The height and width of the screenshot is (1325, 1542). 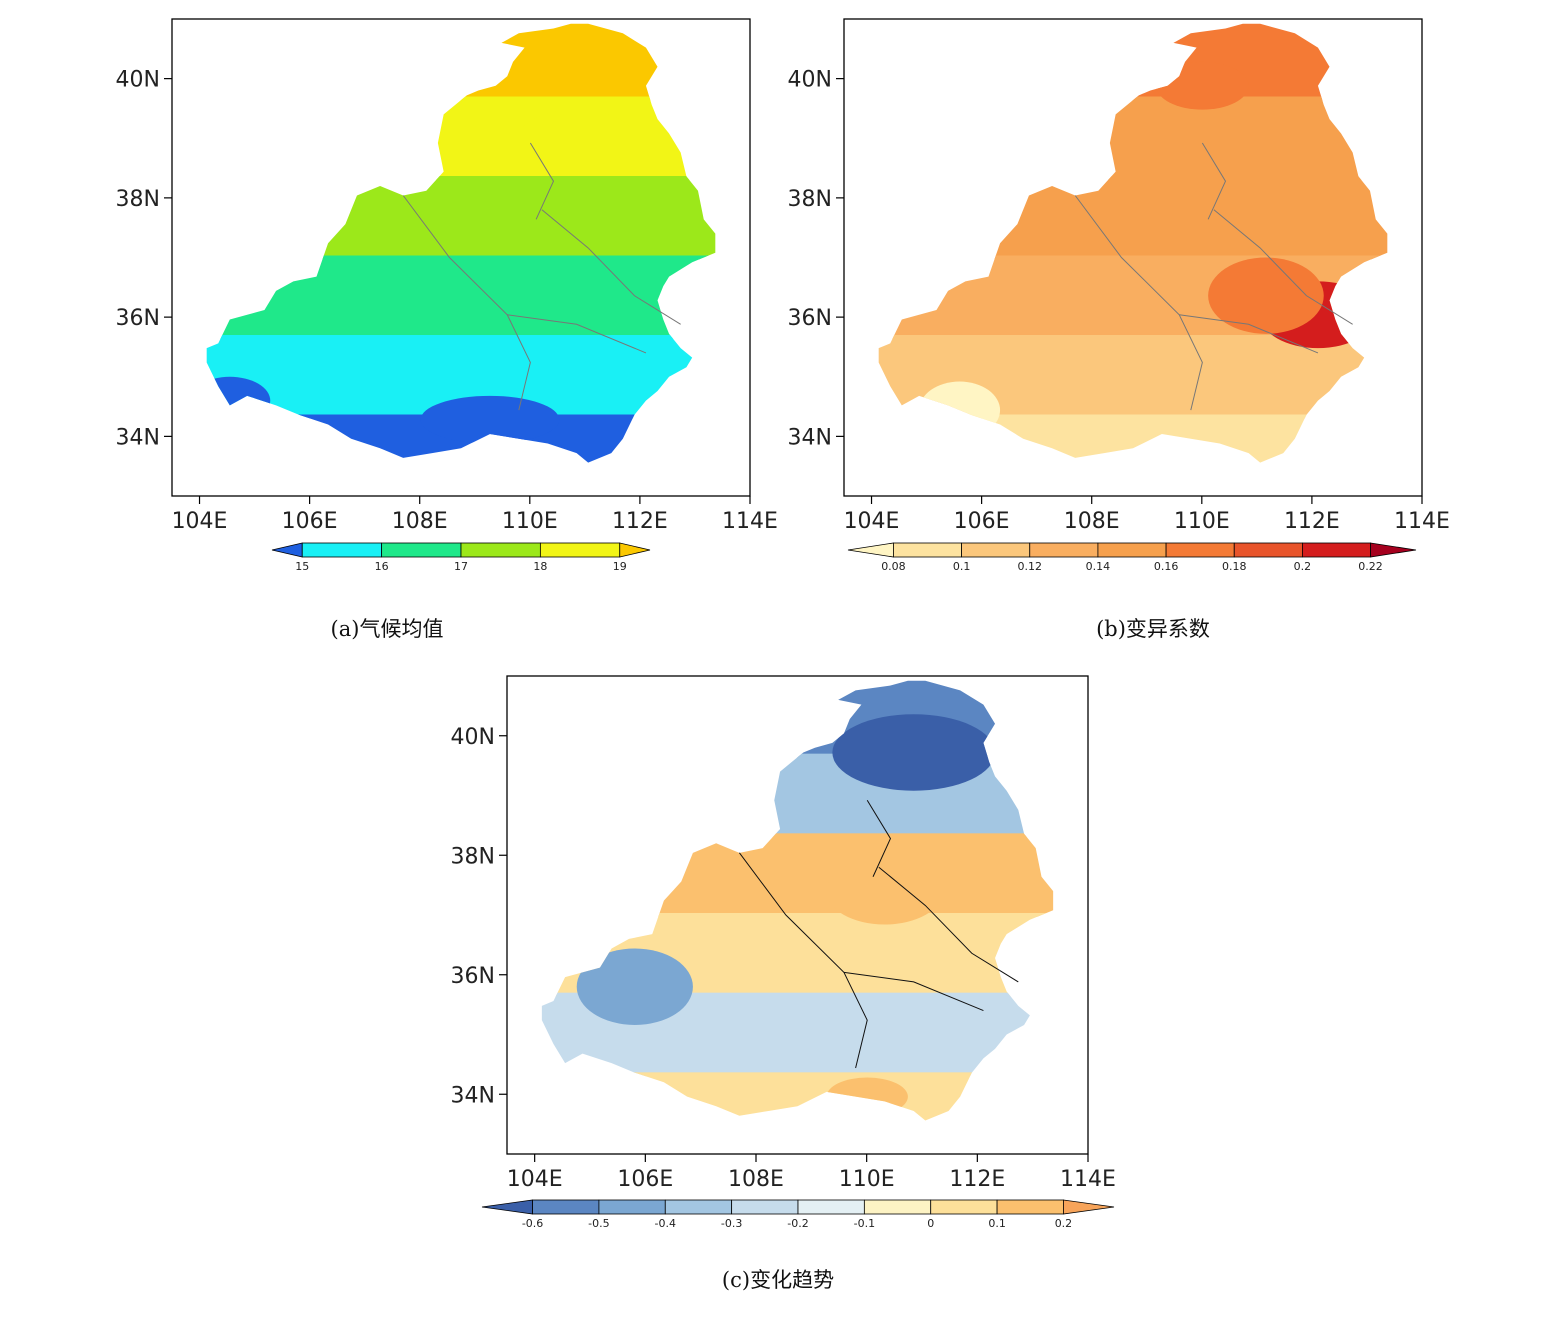 What do you see at coordinates (1166, 566) in the screenshot?
I see `colorbar-label: 0.16` at bounding box center [1166, 566].